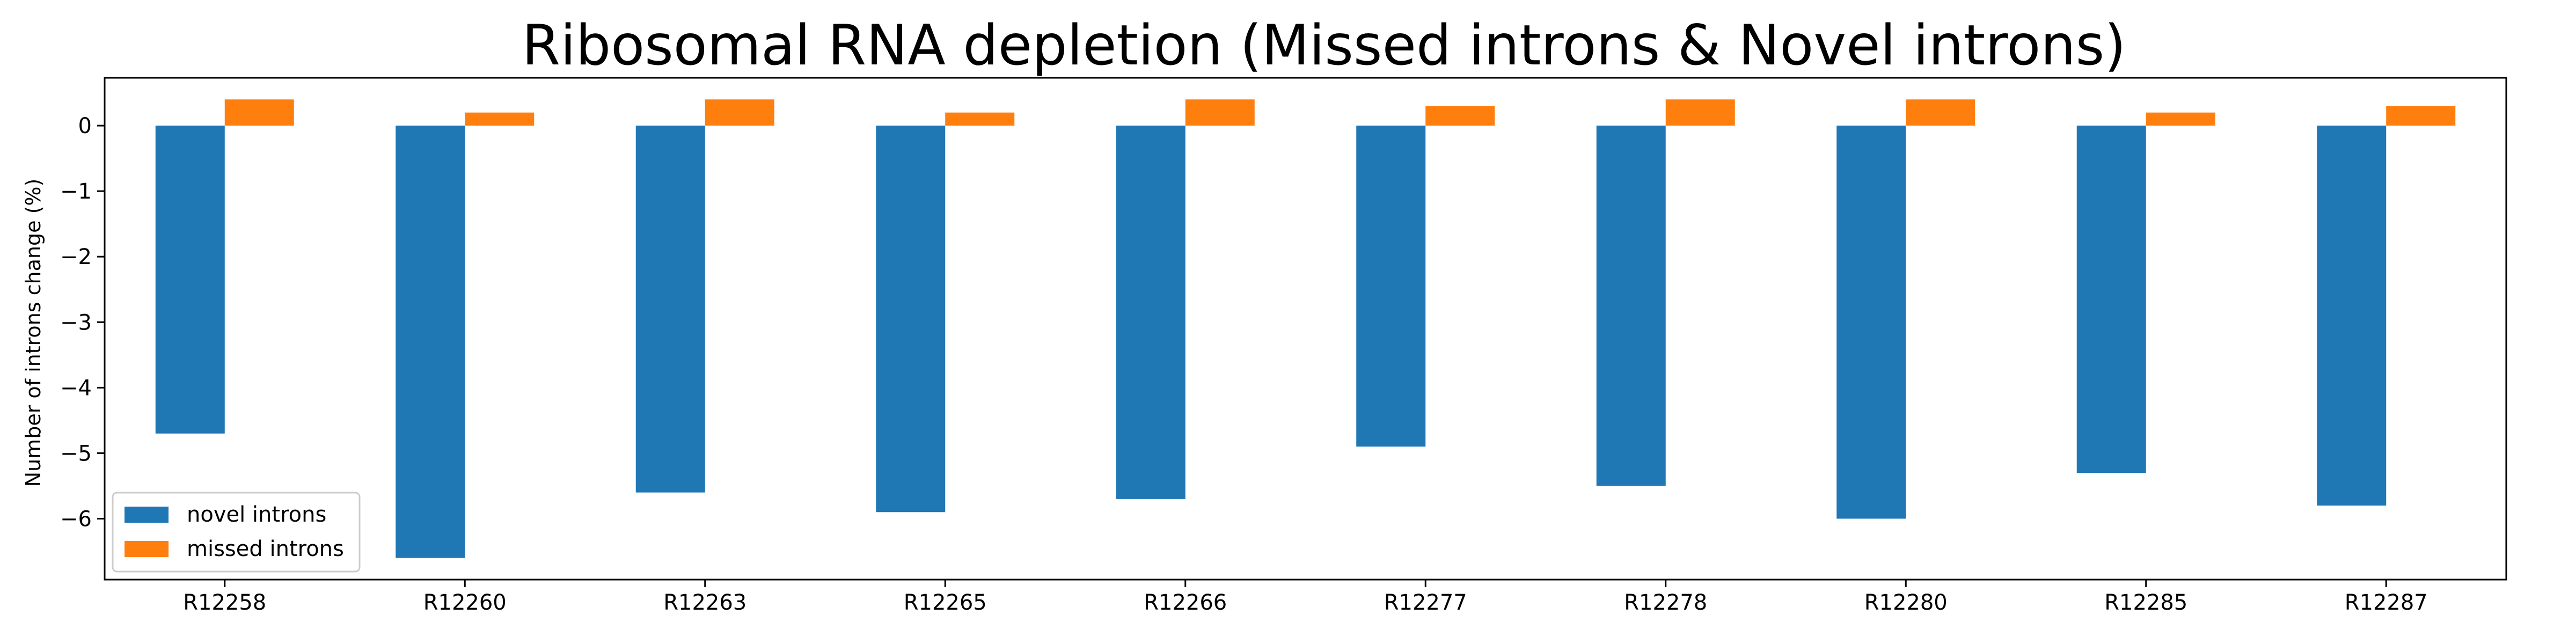  I want to click on y-tick-label: 0, so click(85, 126).